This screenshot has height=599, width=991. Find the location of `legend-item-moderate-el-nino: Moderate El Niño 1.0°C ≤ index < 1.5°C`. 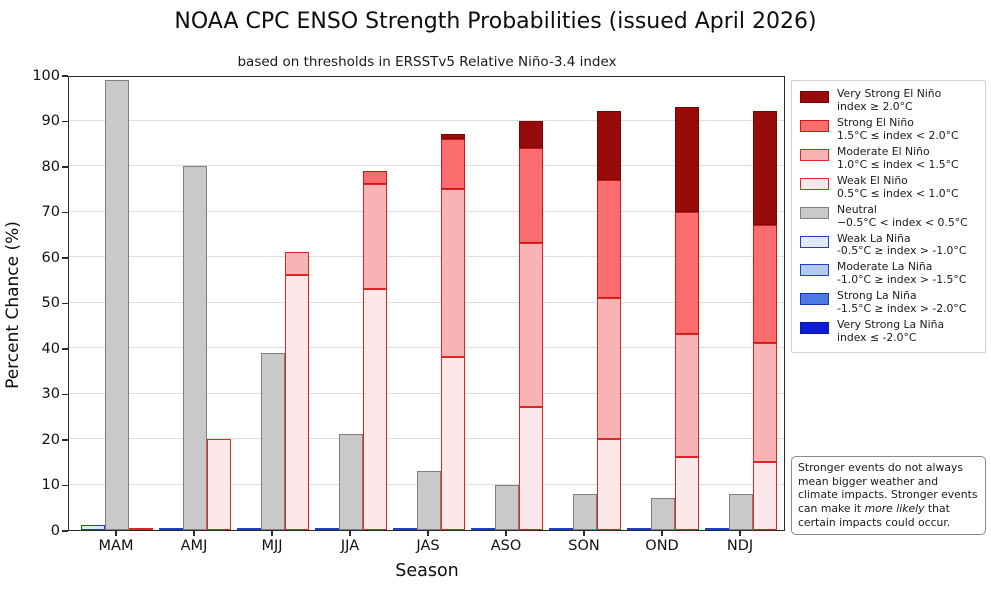

legend-item-moderate-el-nino: Moderate El Niño 1.0°C ≤ index < 1.5°C is located at coordinates (889, 158).